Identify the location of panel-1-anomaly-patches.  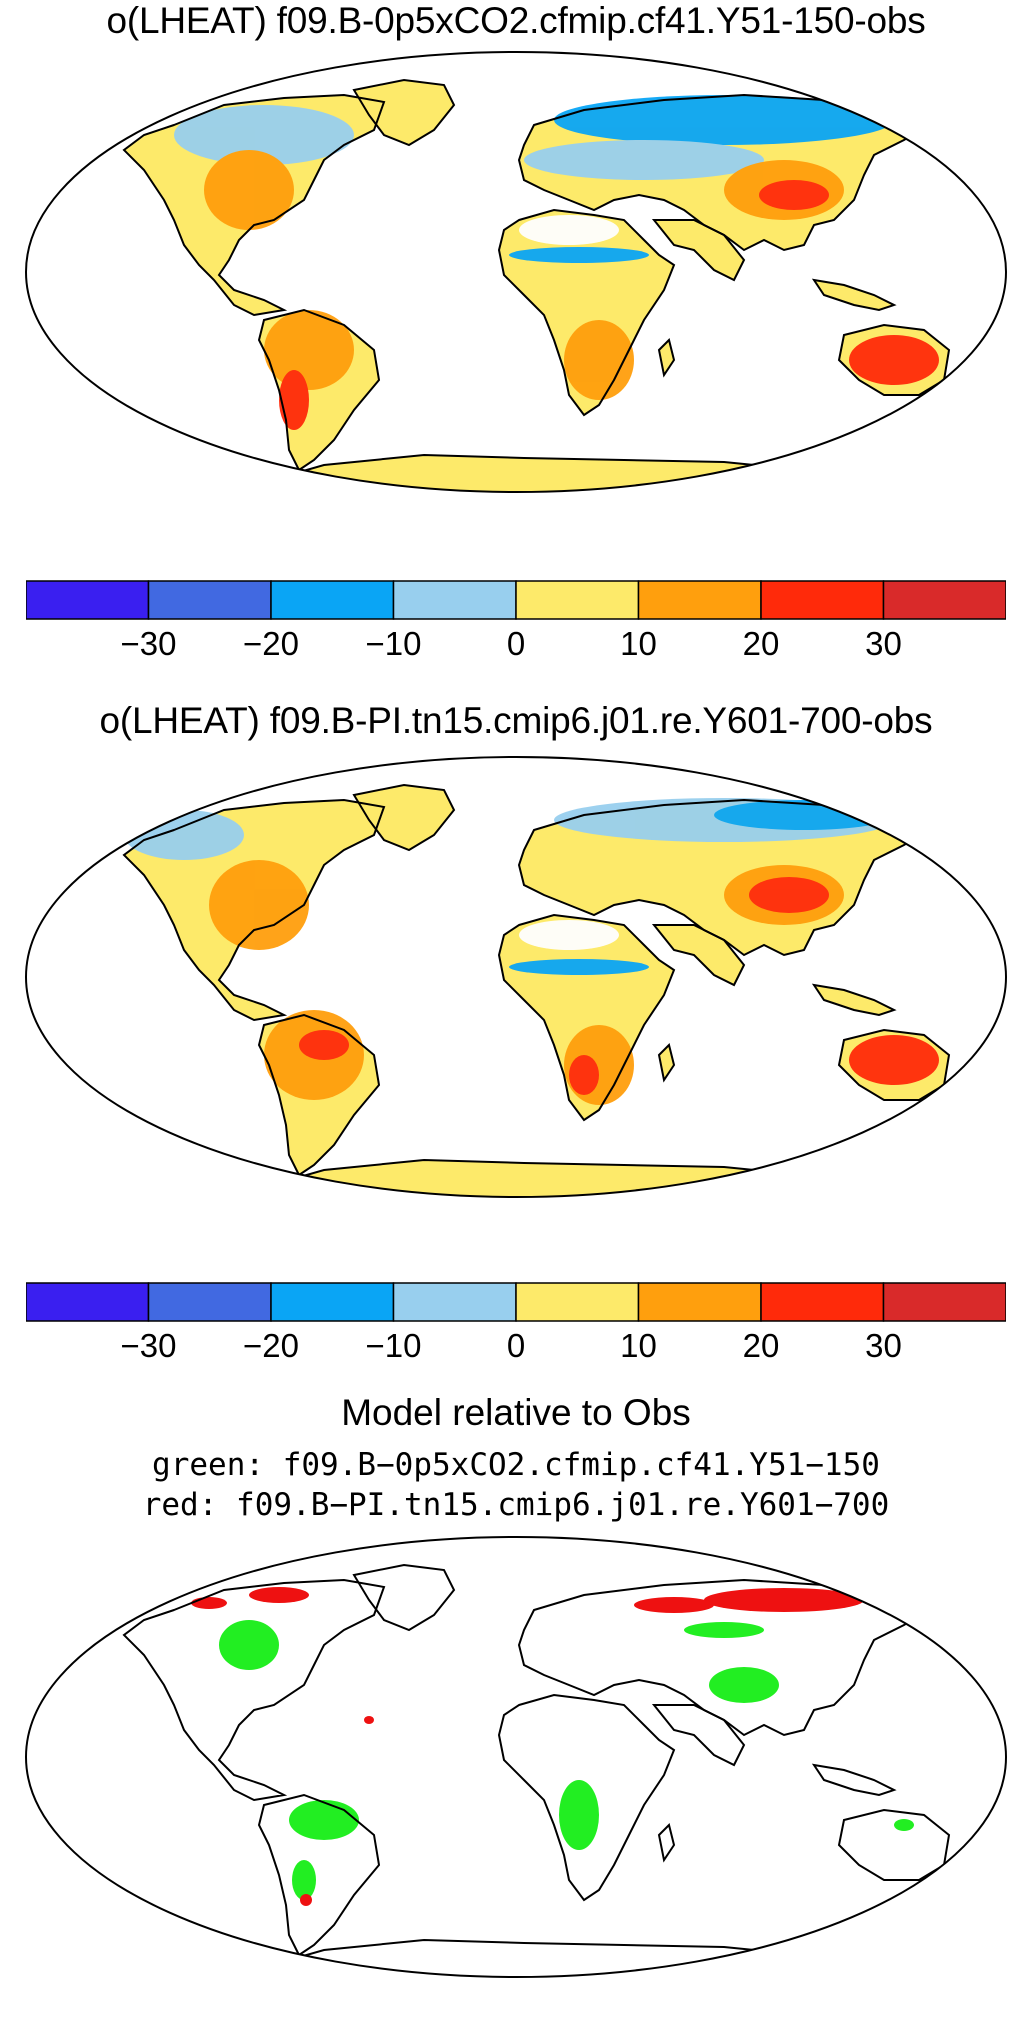
(556, 262).